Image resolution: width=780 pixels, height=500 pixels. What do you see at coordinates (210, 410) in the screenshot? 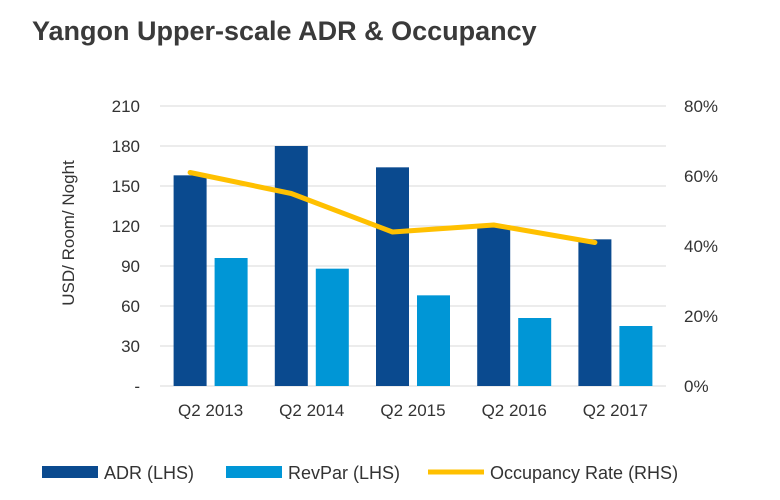
I see `category-tick-label: Q2 2013` at bounding box center [210, 410].